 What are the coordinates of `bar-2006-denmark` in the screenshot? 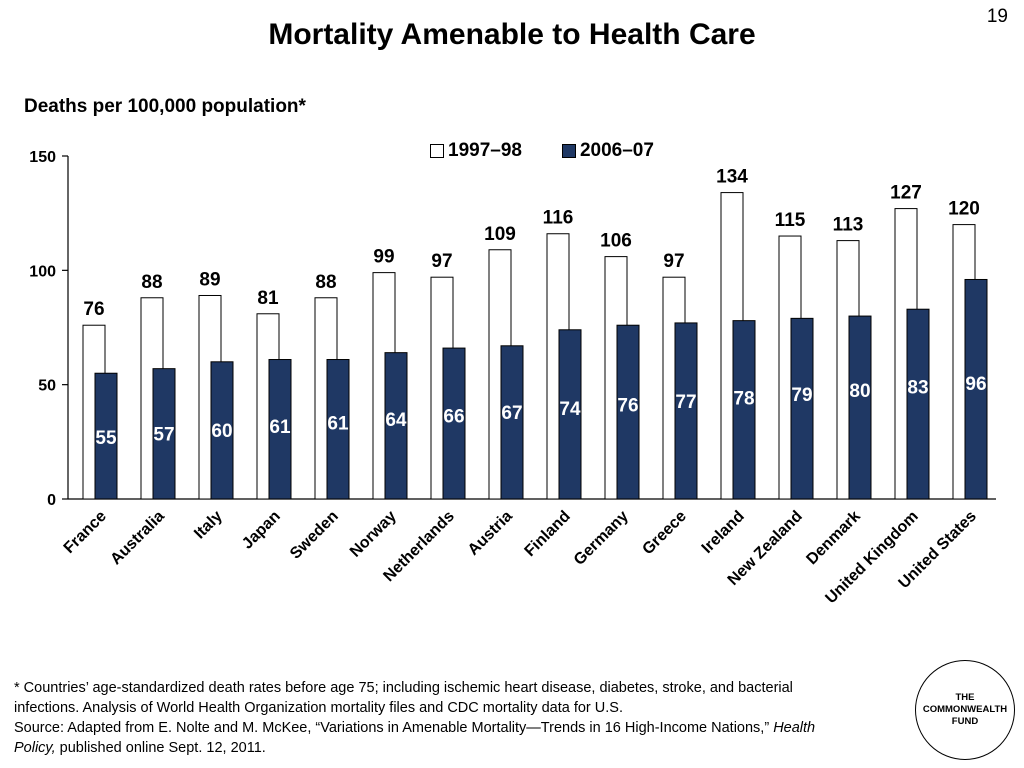 It's located at (860, 407).